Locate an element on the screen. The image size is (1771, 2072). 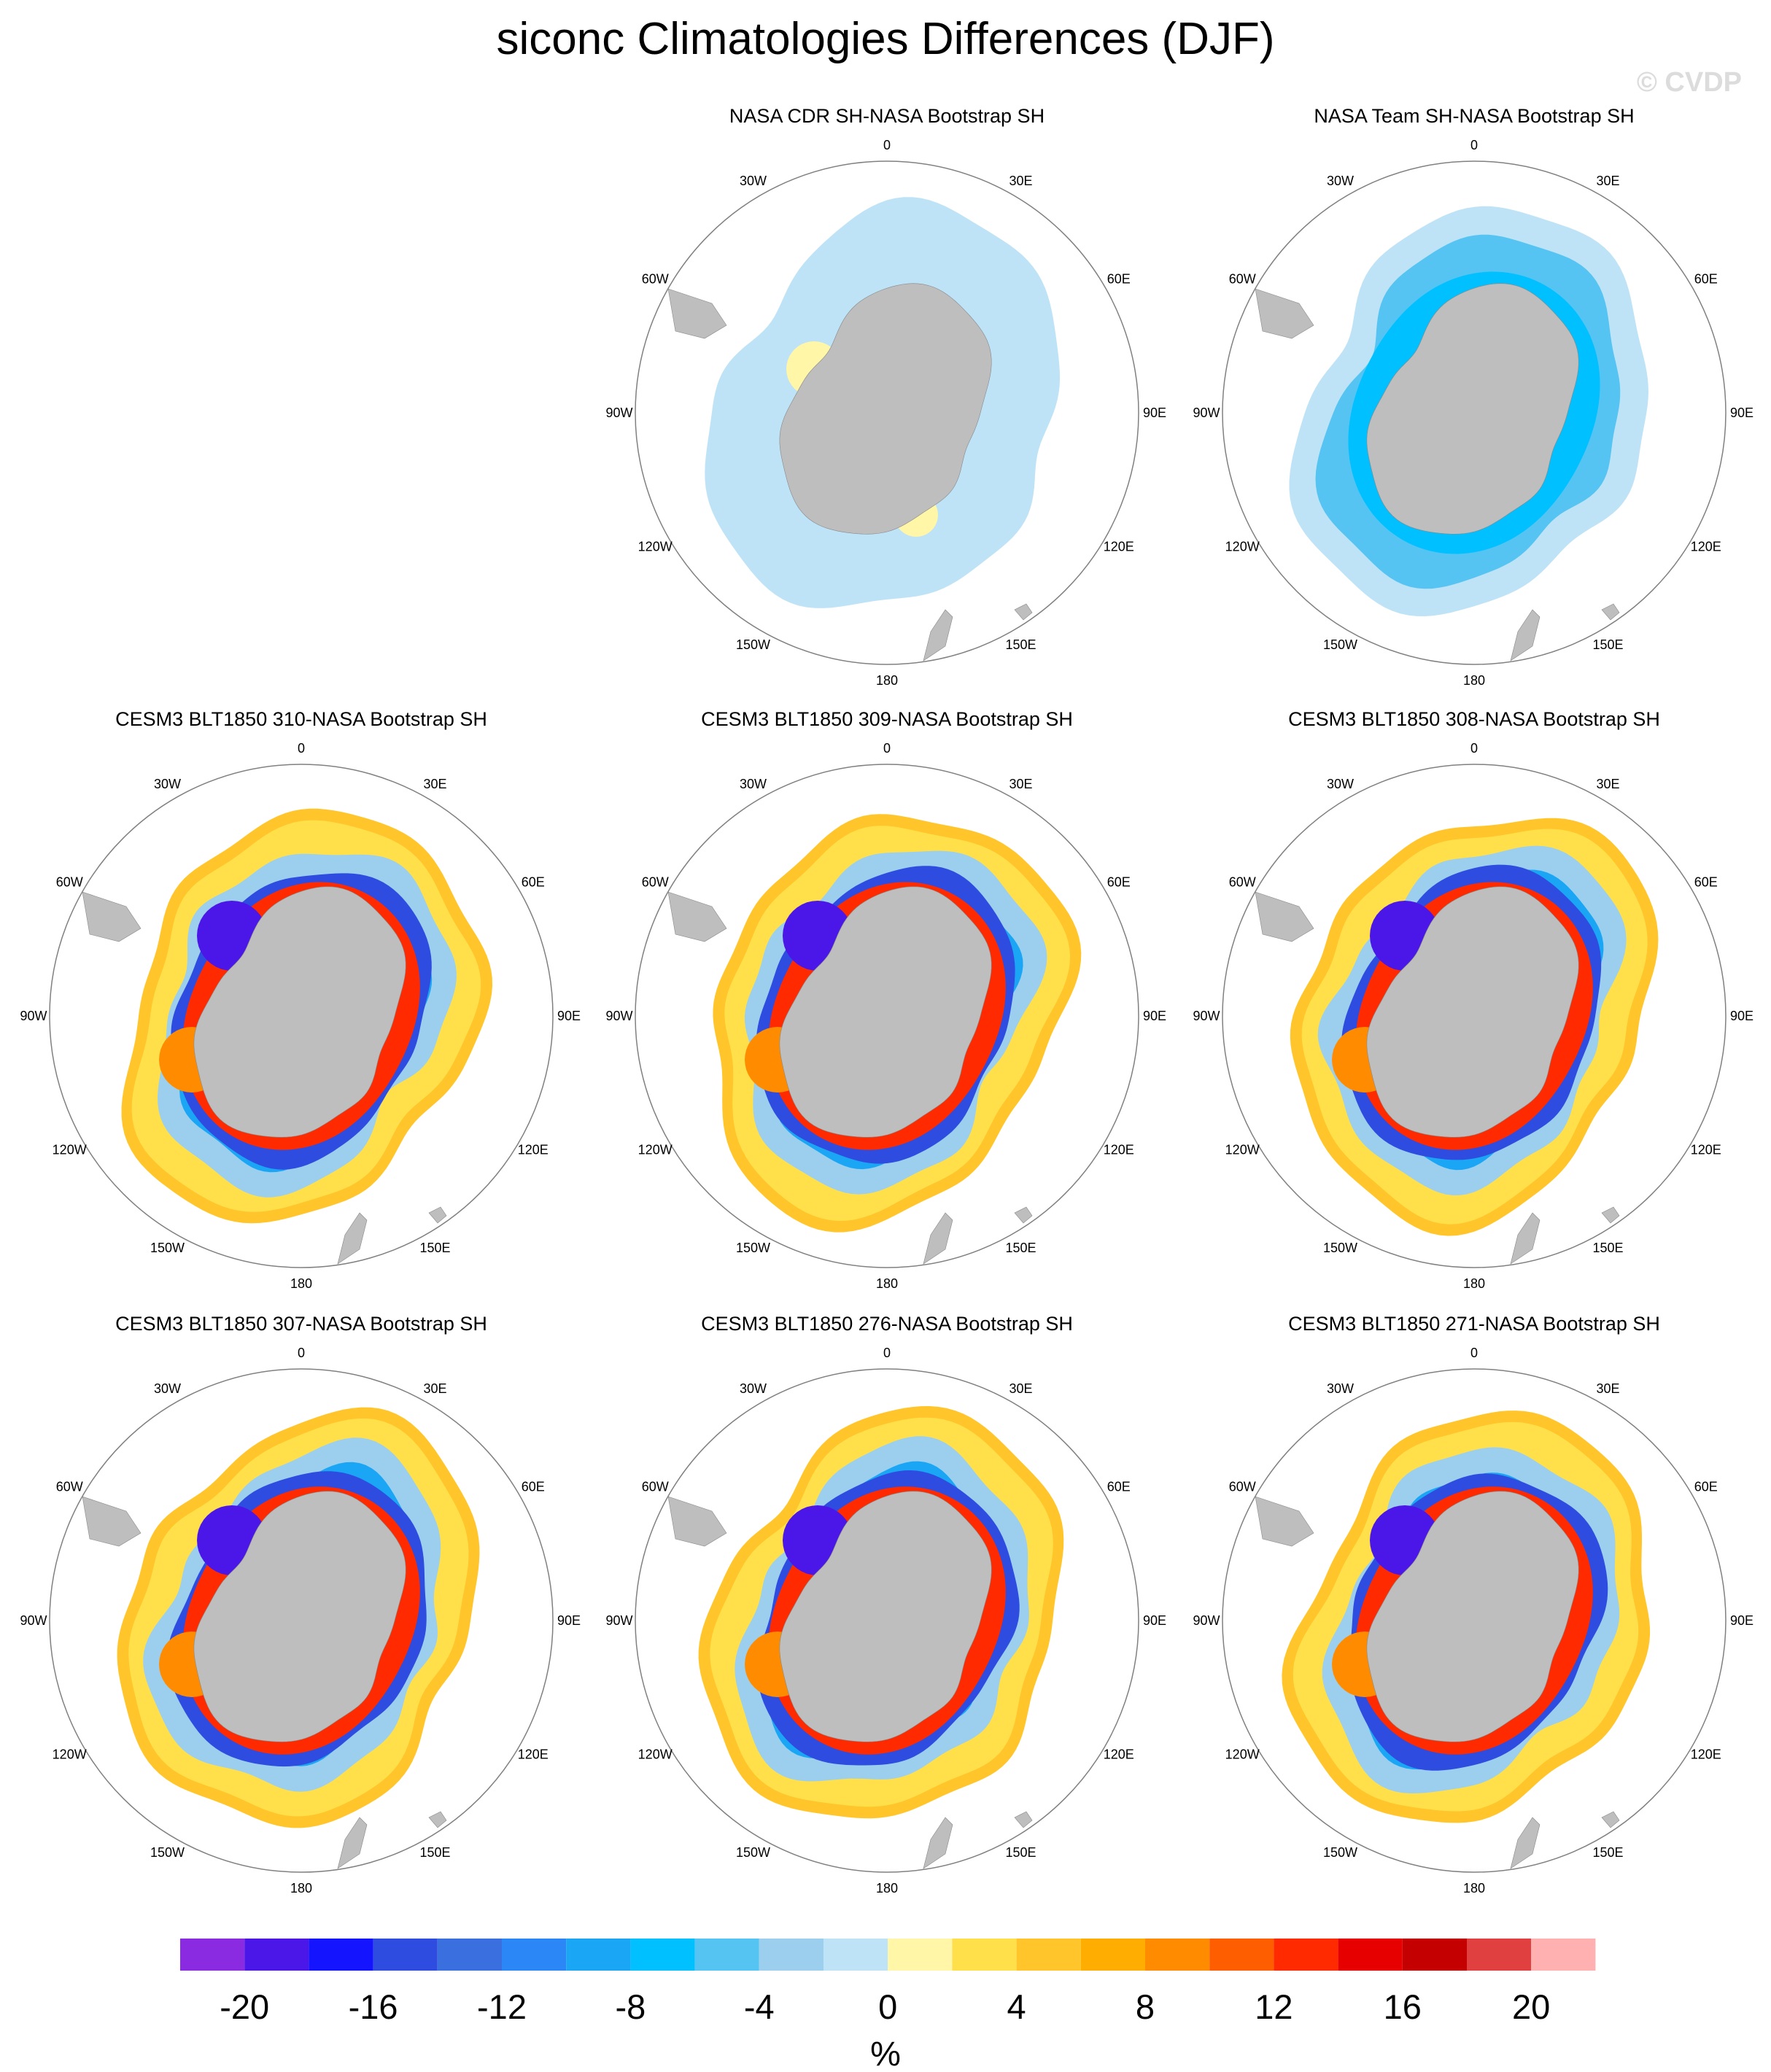
panel-title: NASA Team SH-NASA Bootstrap SH is located at coordinates (1474, 116).